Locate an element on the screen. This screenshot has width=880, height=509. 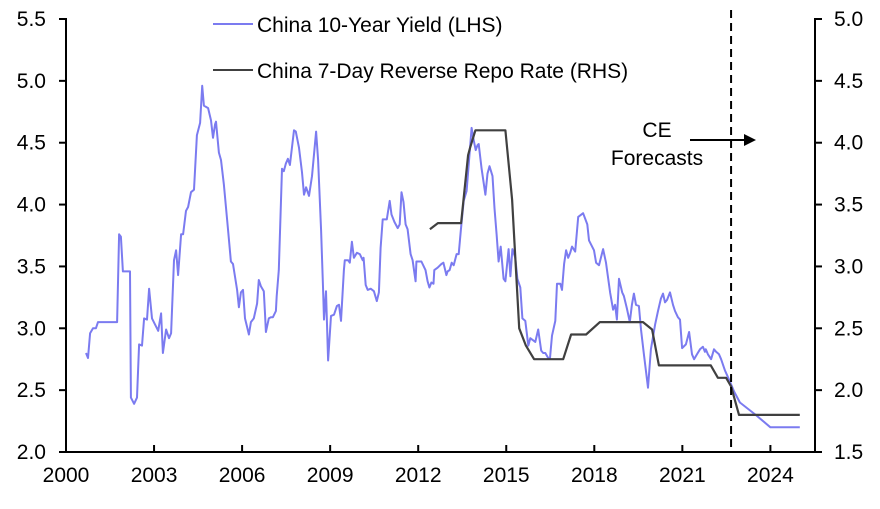
legend-item-repo: China 7-Day Reverse Repo Rate (RHS) is located at coordinates (420, 71).